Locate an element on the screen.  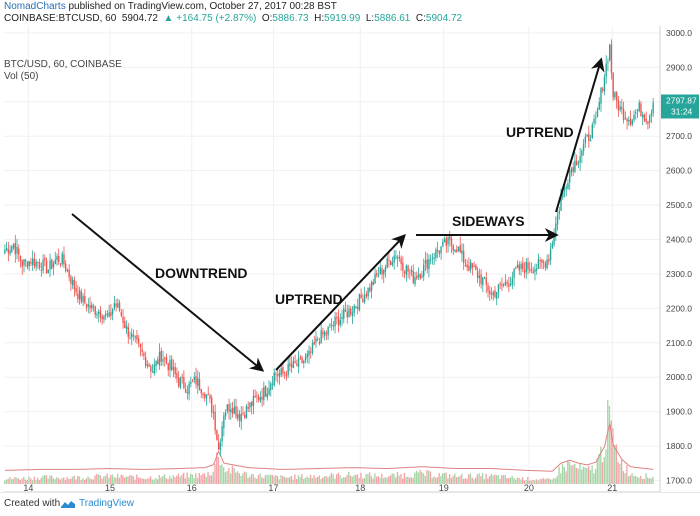
author-link: NomadCharts is located at coordinates (35, 6).